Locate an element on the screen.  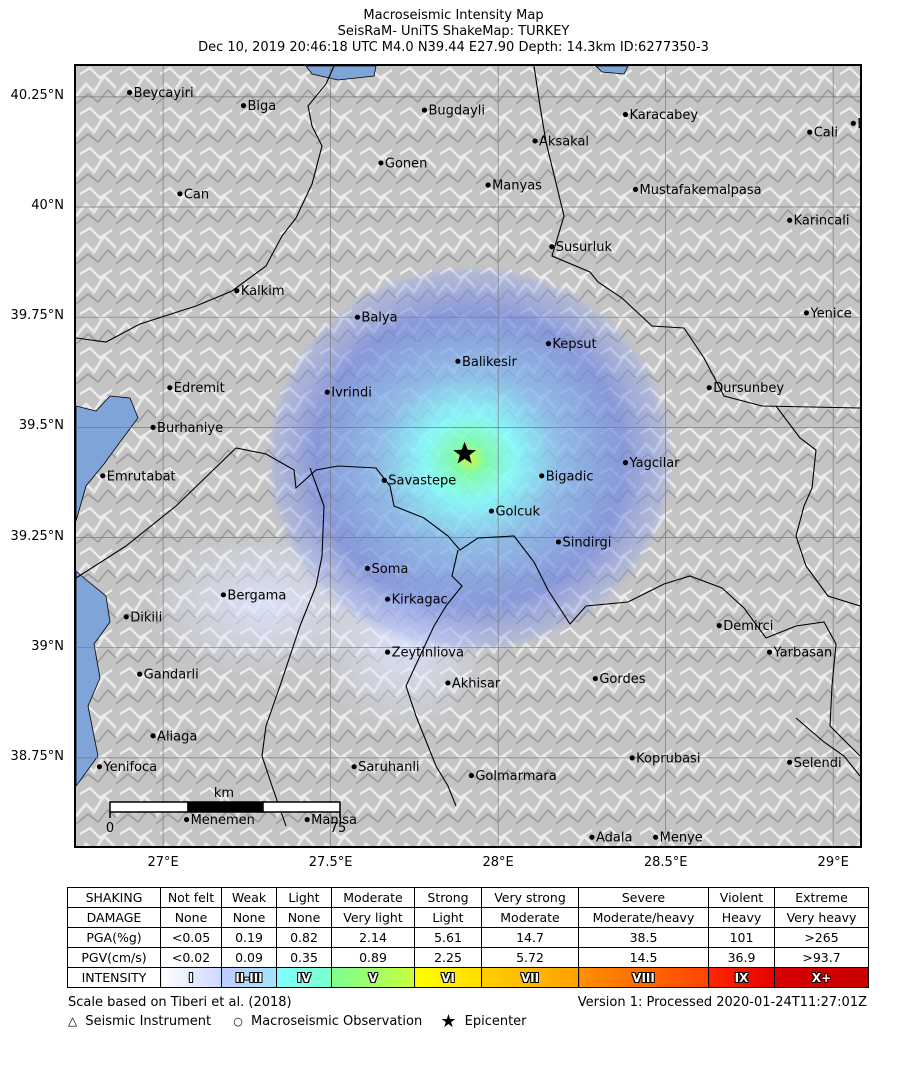
border-line is located at coordinates (696, 237).